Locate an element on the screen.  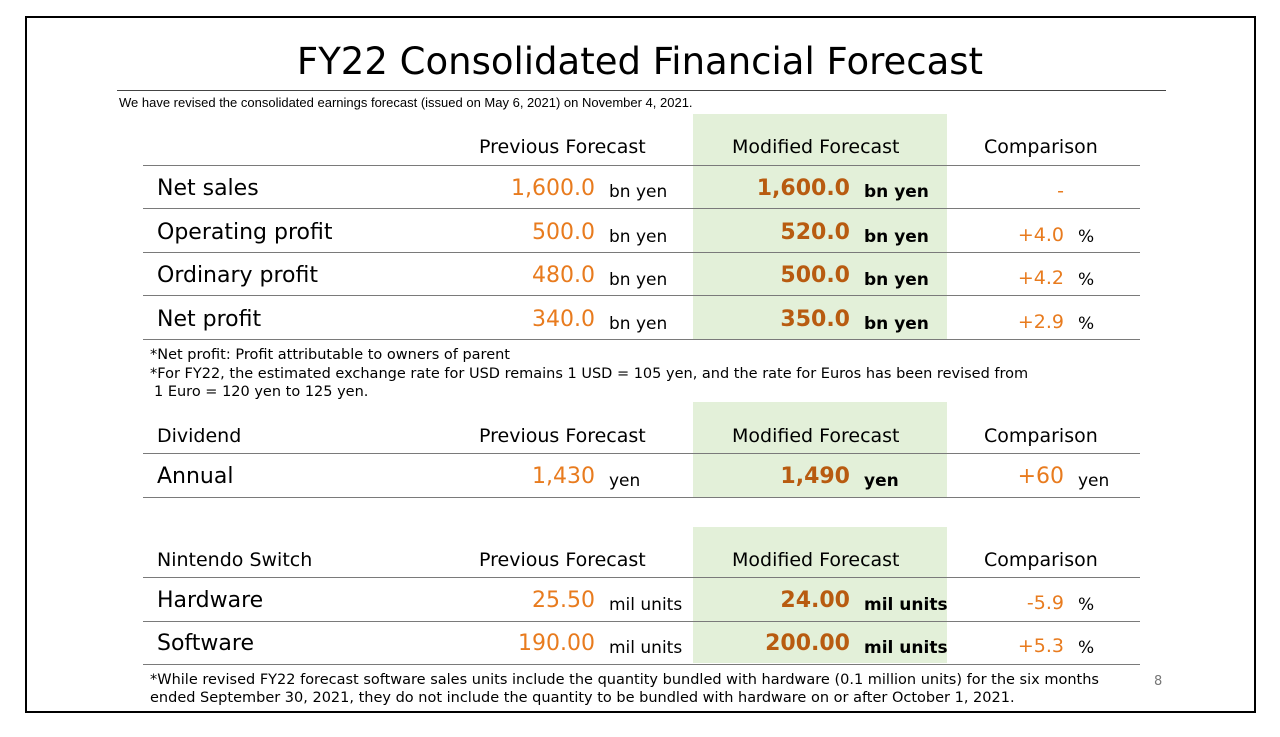
modified-value: 24.00 is located at coordinates (815, 600).